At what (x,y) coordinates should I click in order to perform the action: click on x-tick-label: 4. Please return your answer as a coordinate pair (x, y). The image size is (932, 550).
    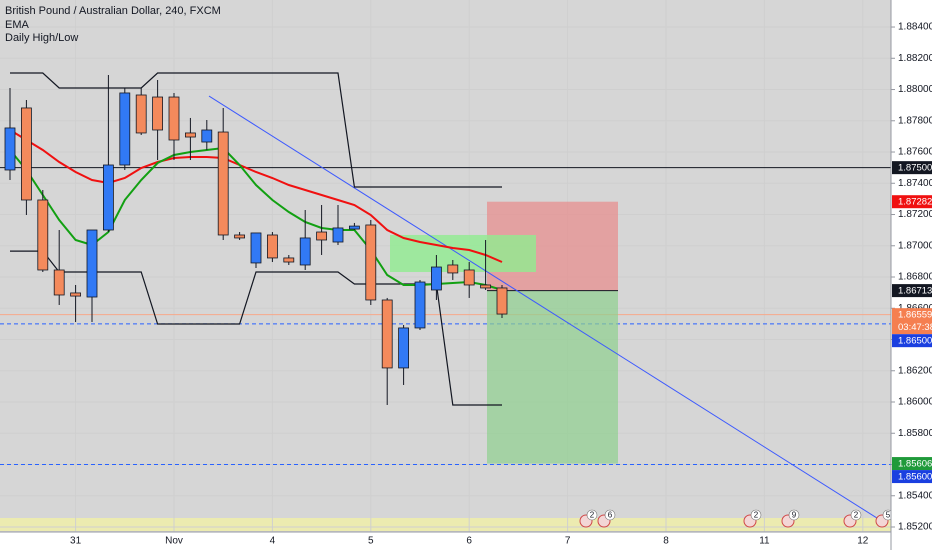
    Looking at the image, I should click on (273, 541).